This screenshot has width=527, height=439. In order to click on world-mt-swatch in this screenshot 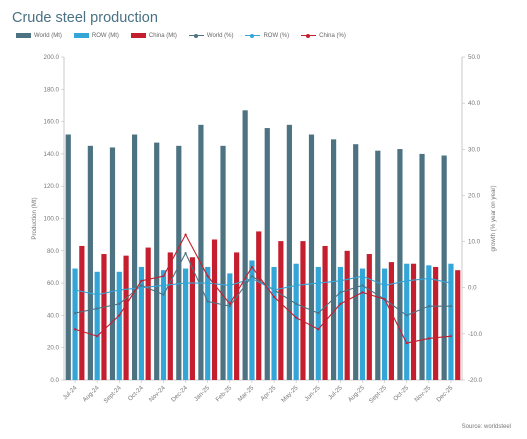, I will do `click(23, 35)`.